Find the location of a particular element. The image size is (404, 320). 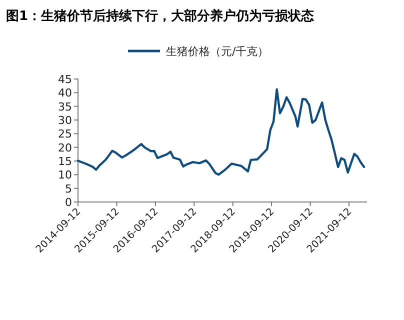

legend: 生猪价格（元/千克） is located at coordinates (198, 51).